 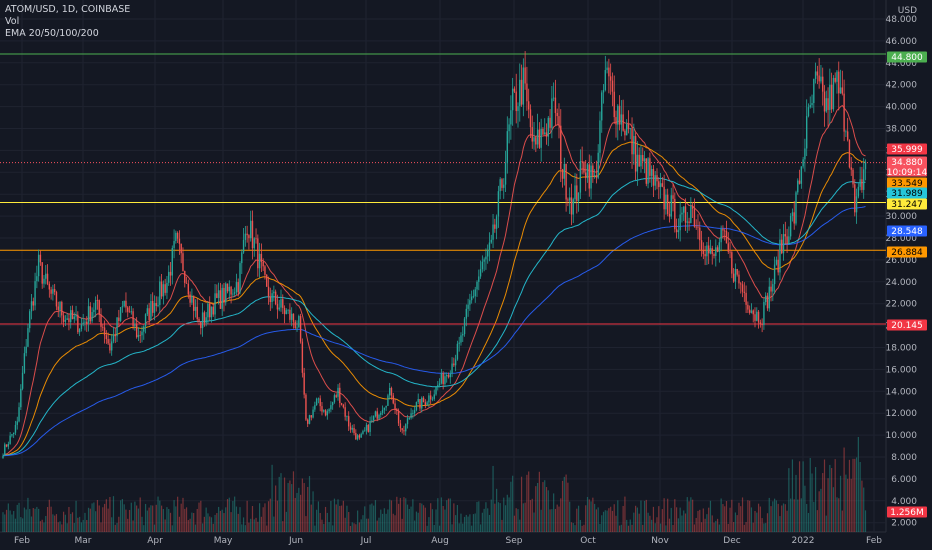 I want to click on symbol-label: ATOM/USD, 1D, COINBASE, so click(x=68, y=9).